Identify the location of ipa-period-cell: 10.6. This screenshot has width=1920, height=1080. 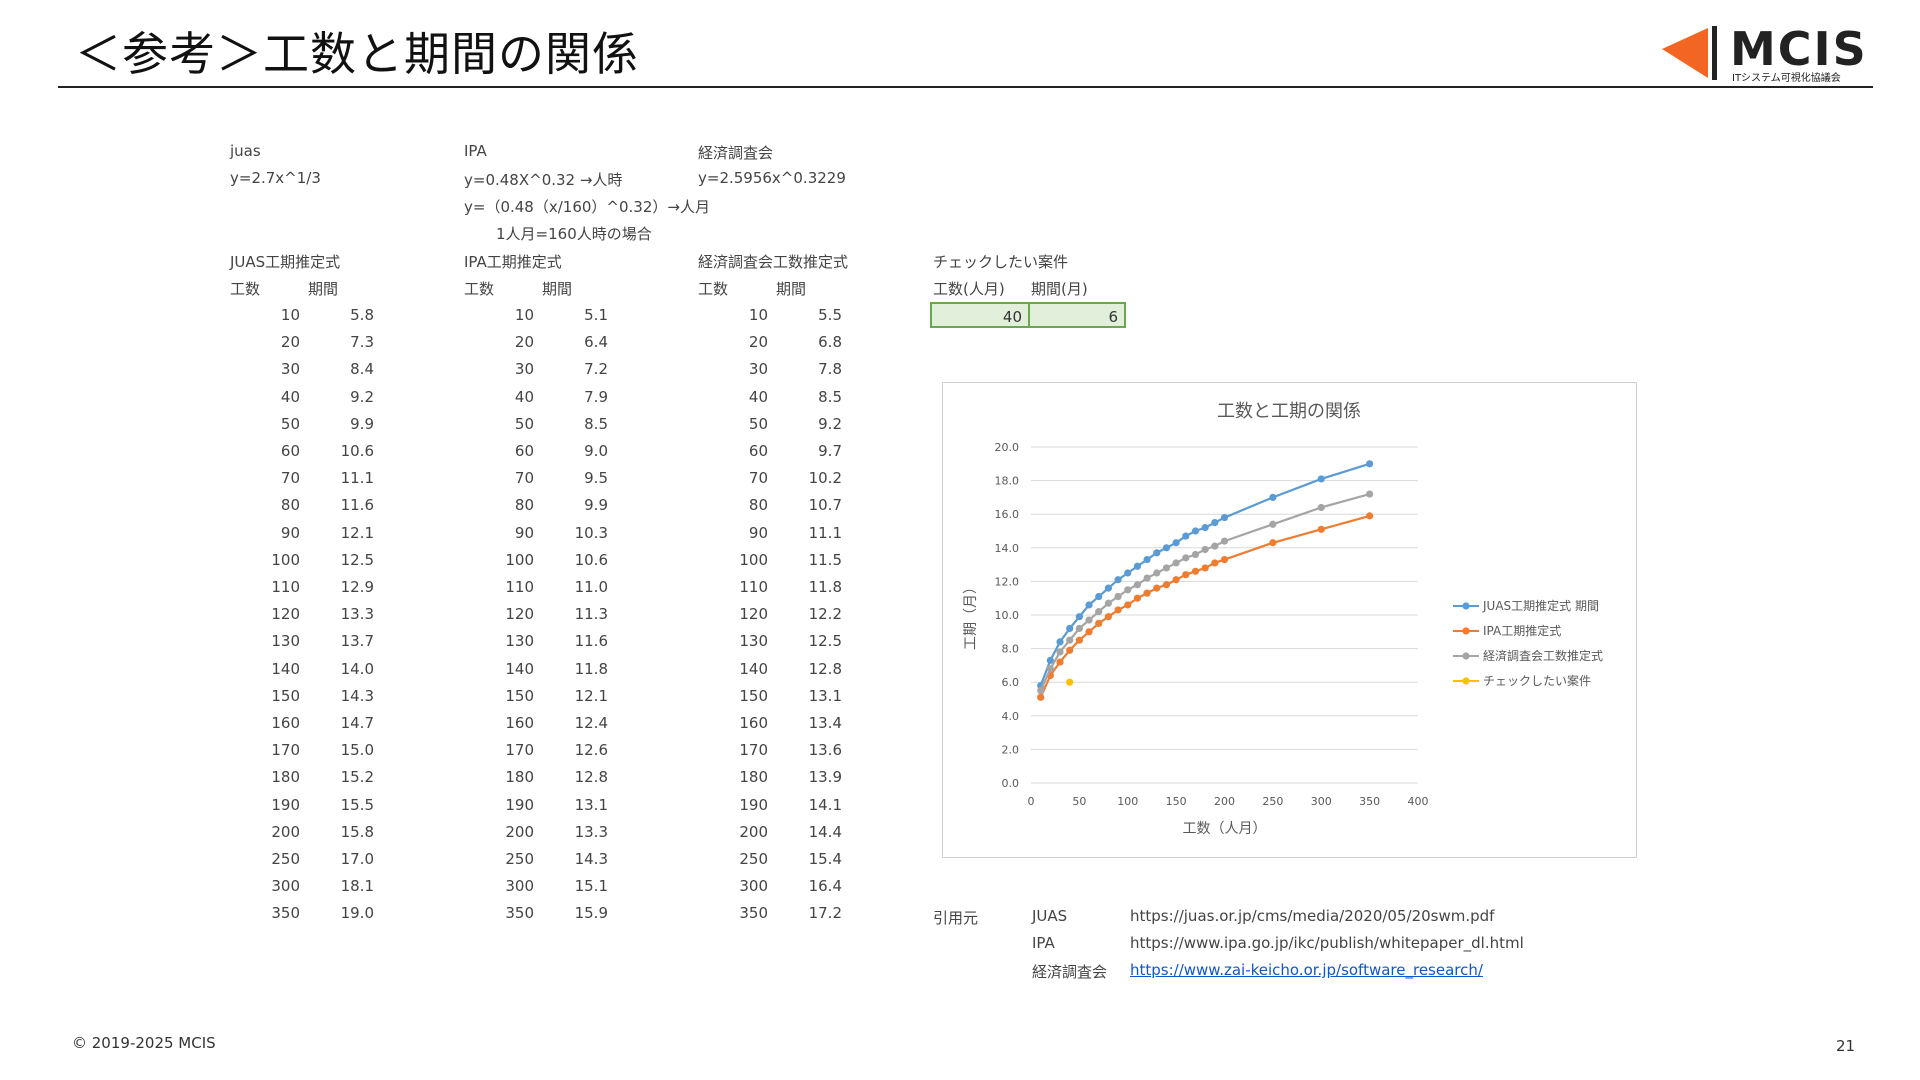
(591, 559).